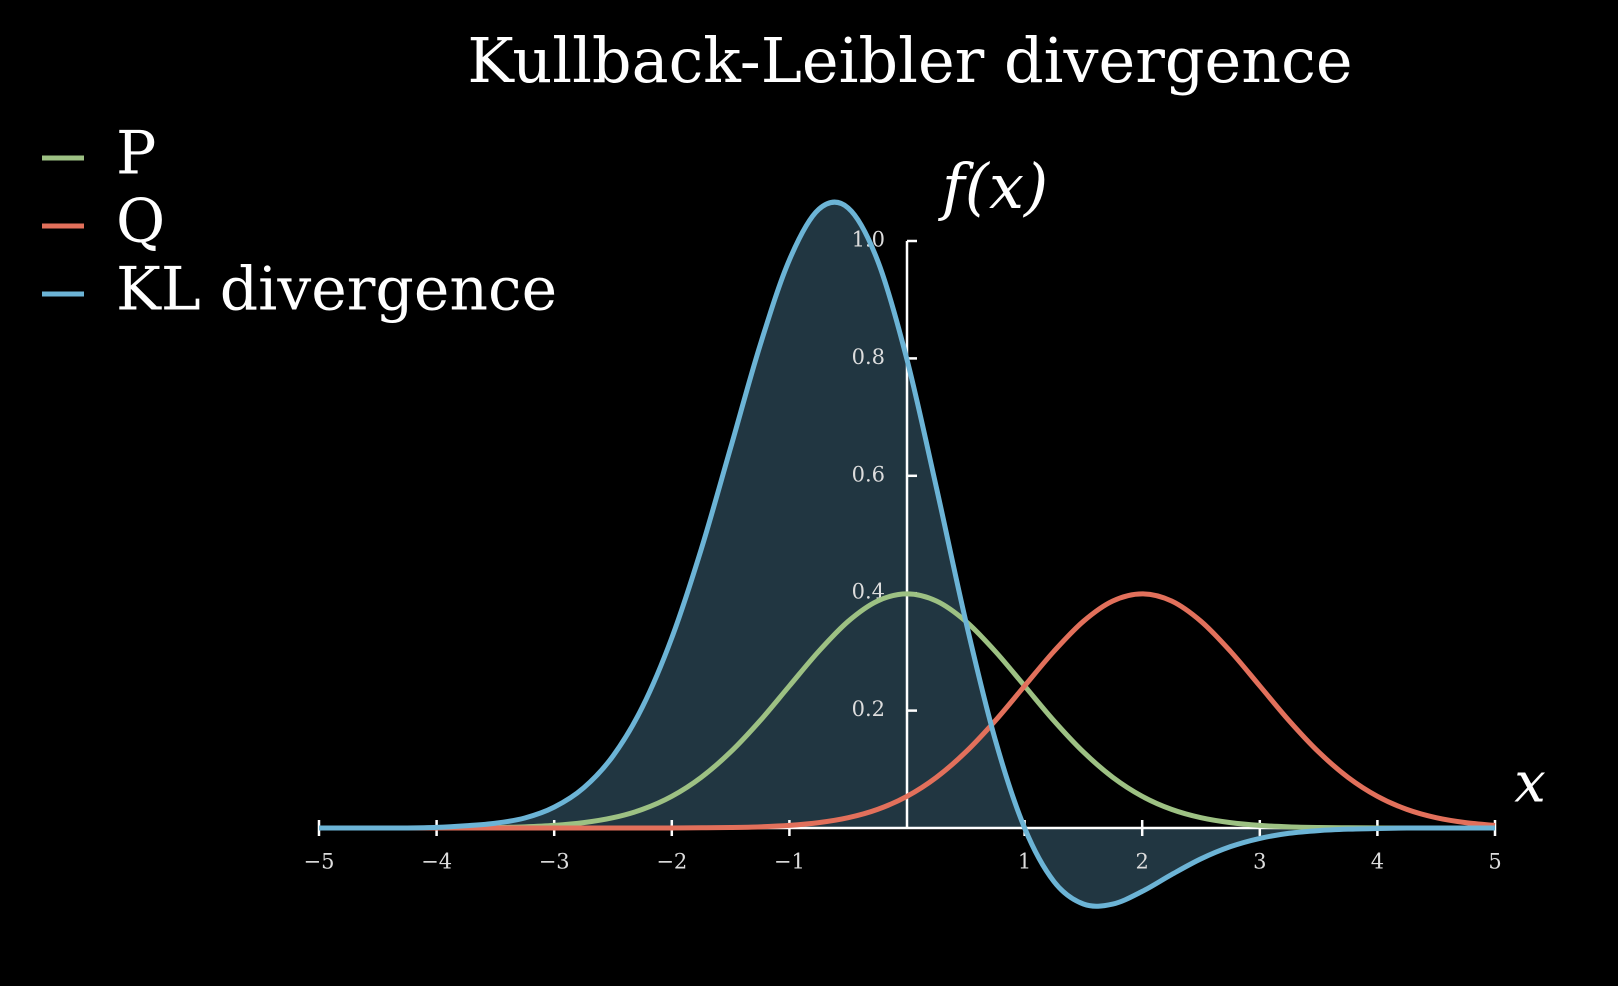  I want to click on x-tick-label: −1, so click(789, 862).